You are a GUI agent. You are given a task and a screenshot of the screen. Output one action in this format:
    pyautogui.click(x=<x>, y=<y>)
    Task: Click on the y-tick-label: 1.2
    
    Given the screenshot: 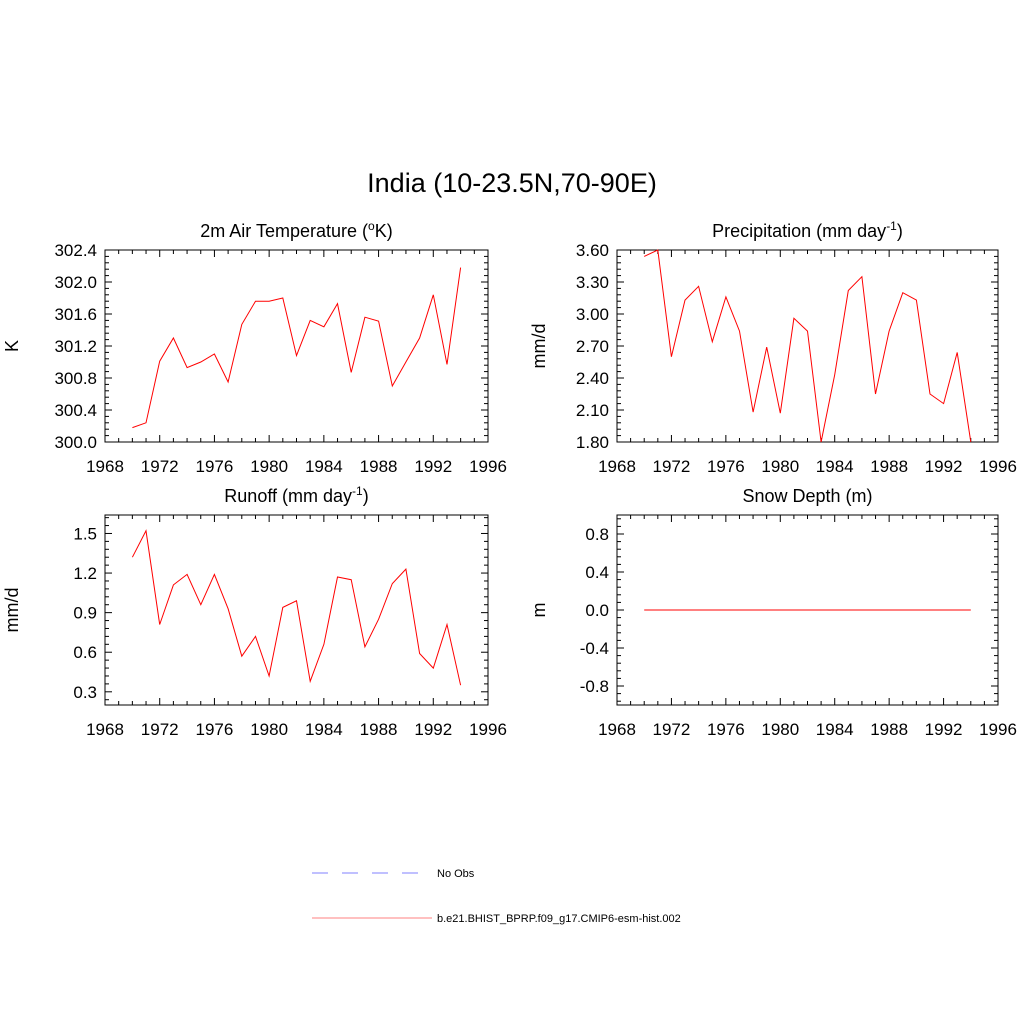 What is the action you would take?
    pyautogui.click(x=85, y=573)
    